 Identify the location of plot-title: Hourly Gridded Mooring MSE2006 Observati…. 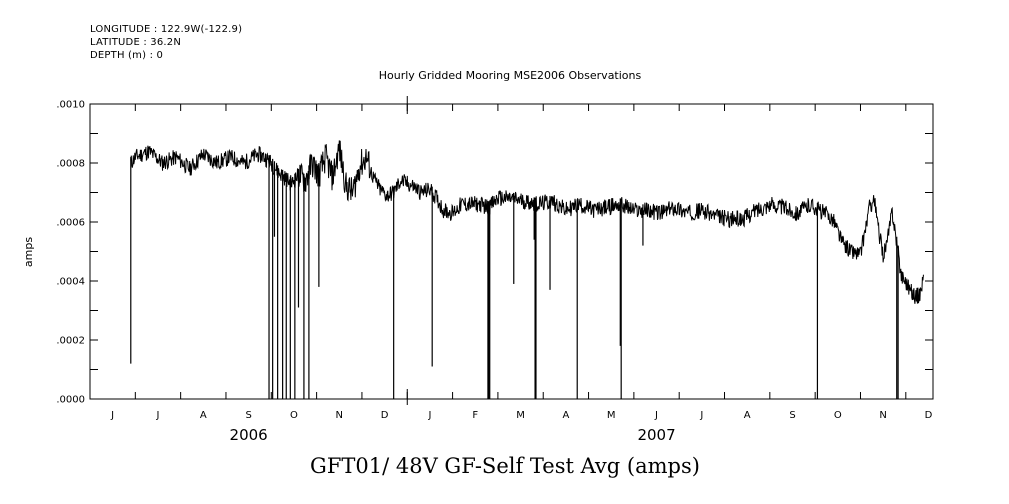
(510, 75).